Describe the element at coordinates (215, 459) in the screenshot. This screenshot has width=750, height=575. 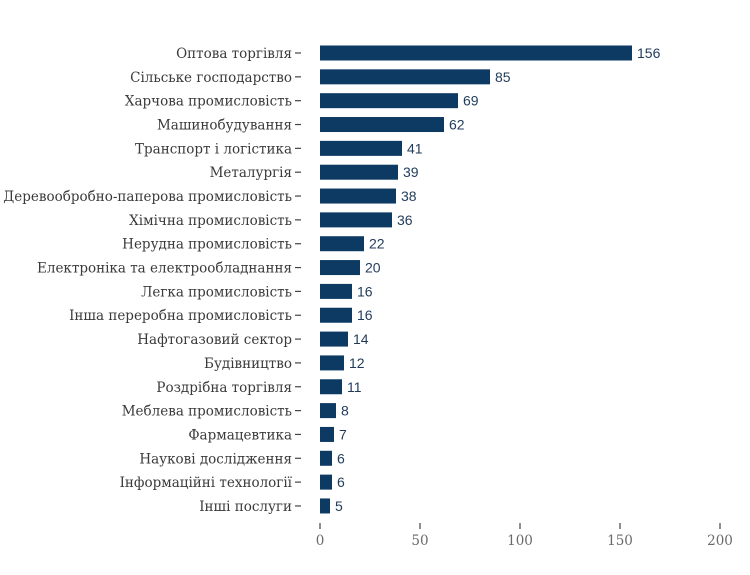
I see `category-label: Наукові дослідження` at that location.